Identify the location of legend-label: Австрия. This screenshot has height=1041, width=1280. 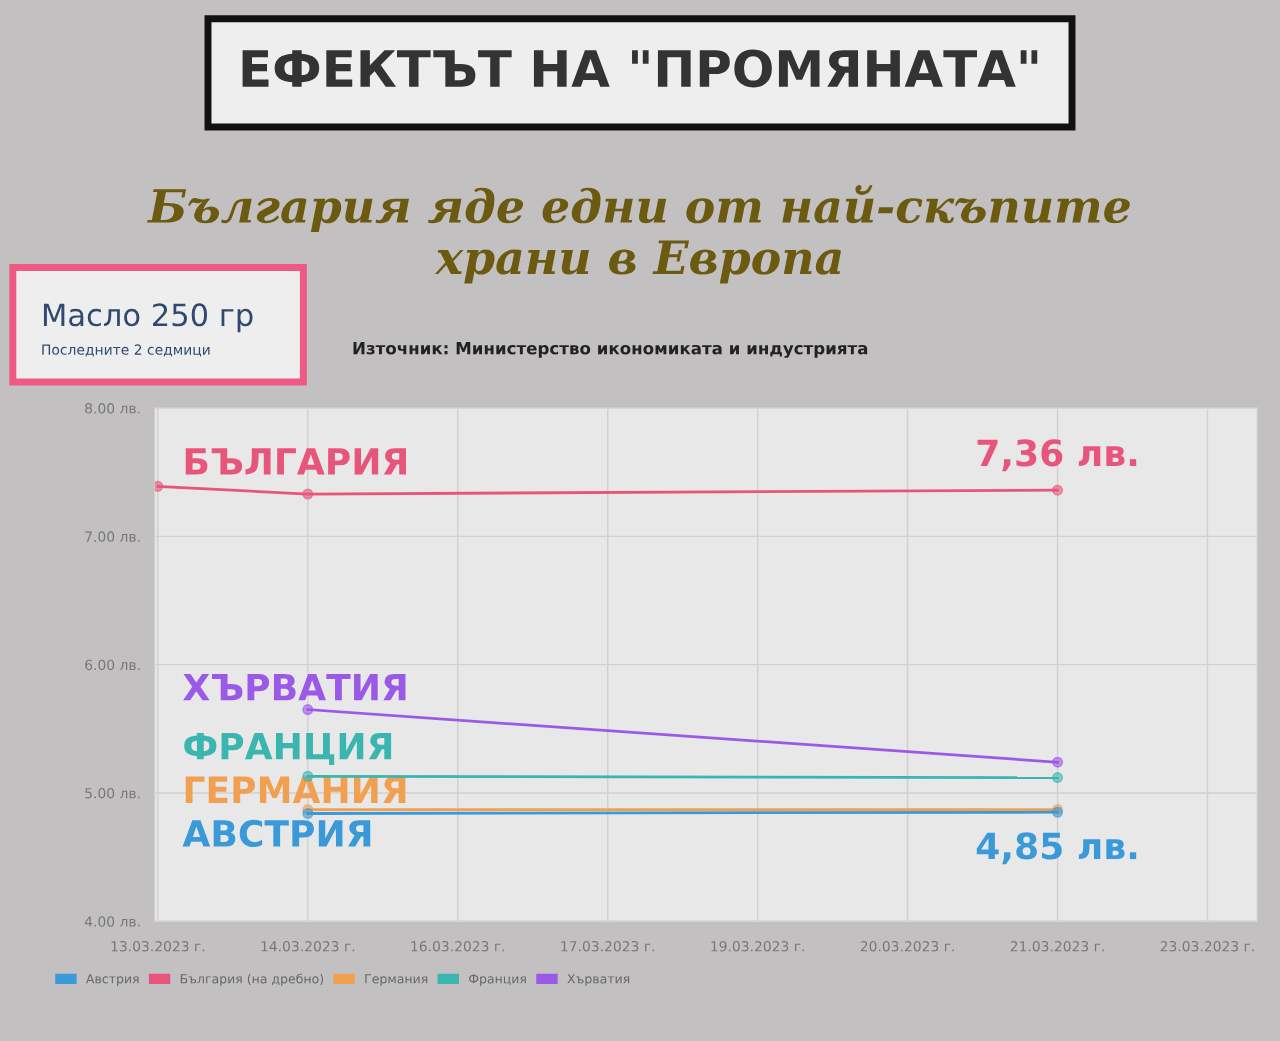
(112, 980).